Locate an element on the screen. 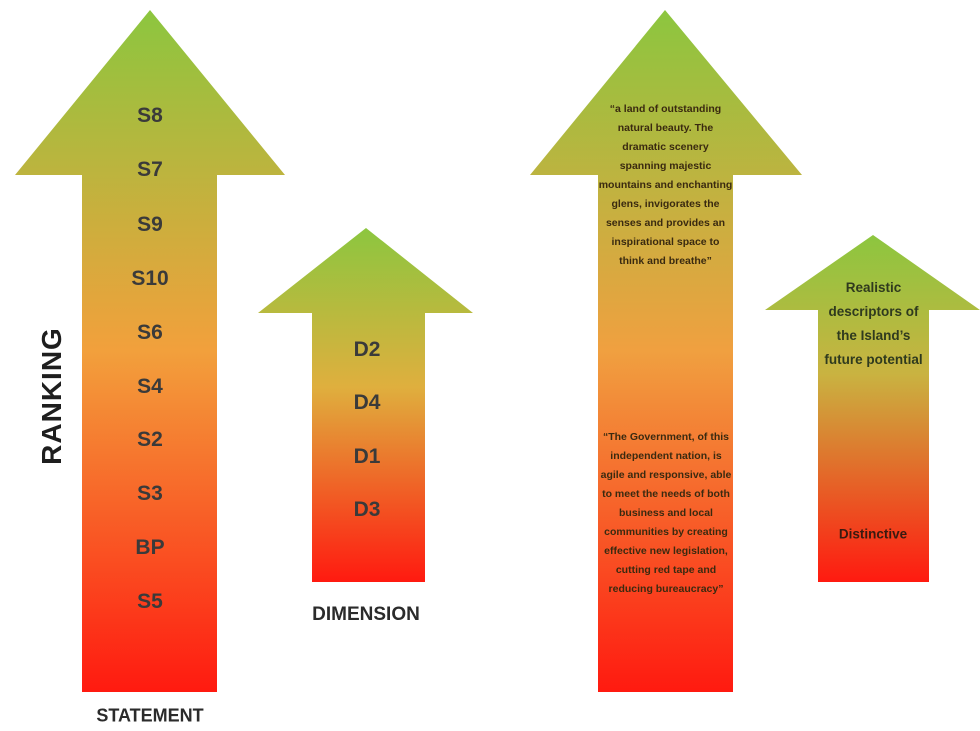  dimension-arrow is located at coordinates (365, 405).